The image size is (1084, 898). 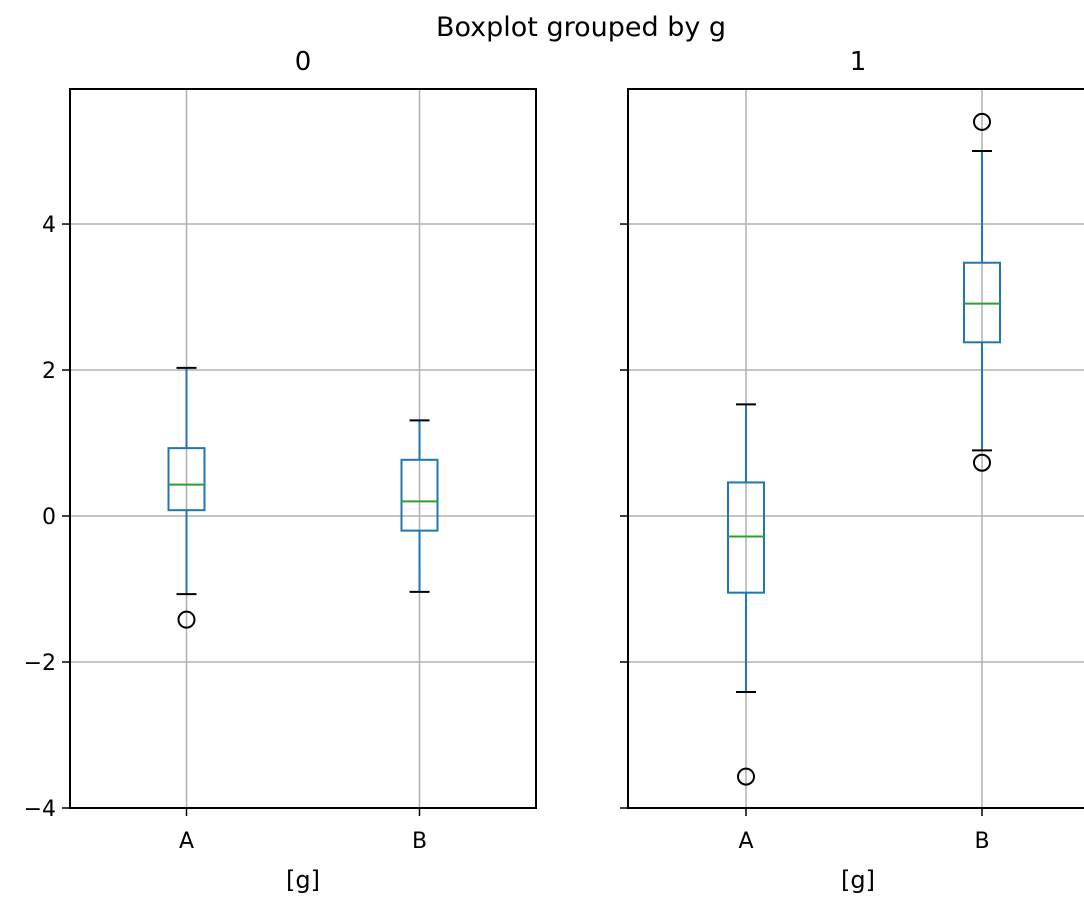 What do you see at coordinates (303, 62) in the screenshot?
I see `panel-title: 0` at bounding box center [303, 62].